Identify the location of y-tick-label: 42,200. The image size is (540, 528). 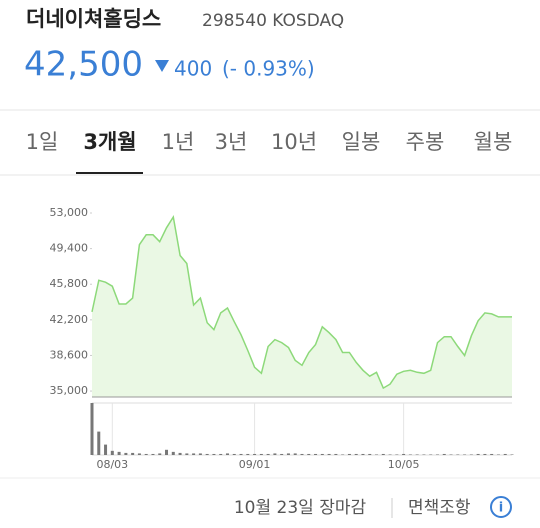
(69, 319).